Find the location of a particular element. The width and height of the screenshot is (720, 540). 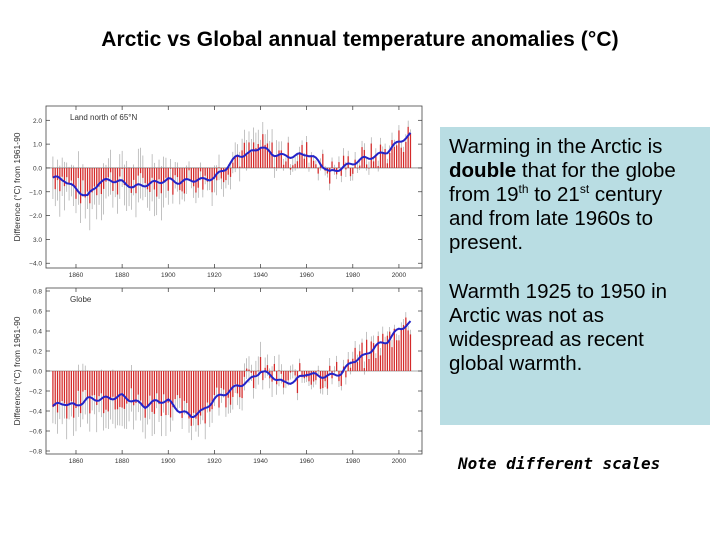

panel-title: Land north of 65°N is located at coordinates (103, 117).